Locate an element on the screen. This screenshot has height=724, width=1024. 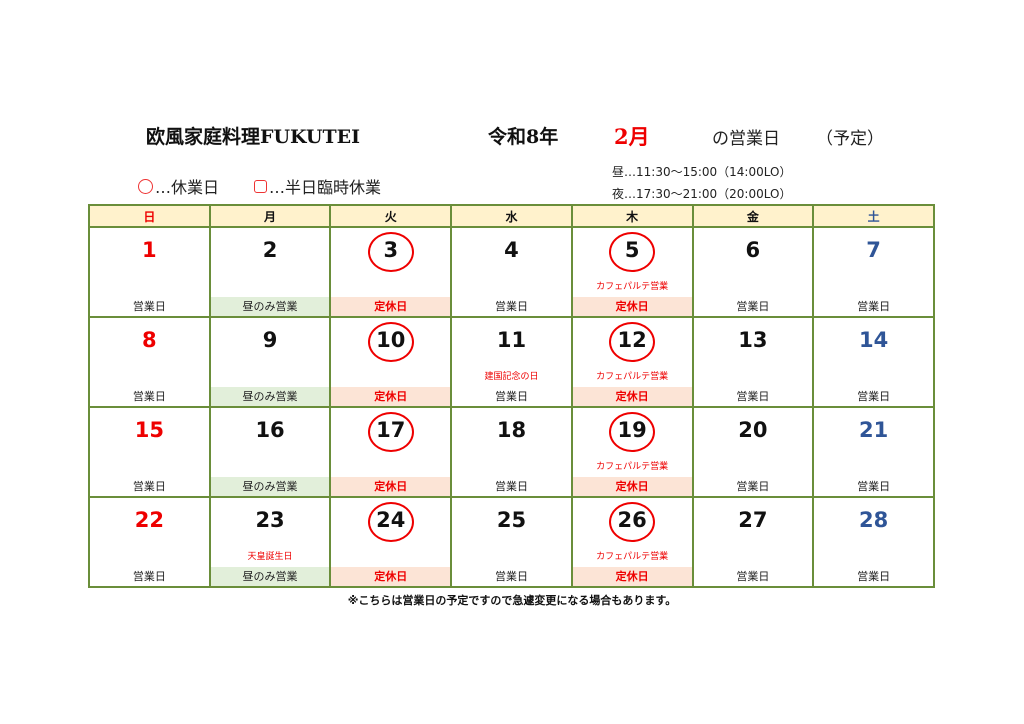
day-number: 6 is located at coordinates (753, 250).